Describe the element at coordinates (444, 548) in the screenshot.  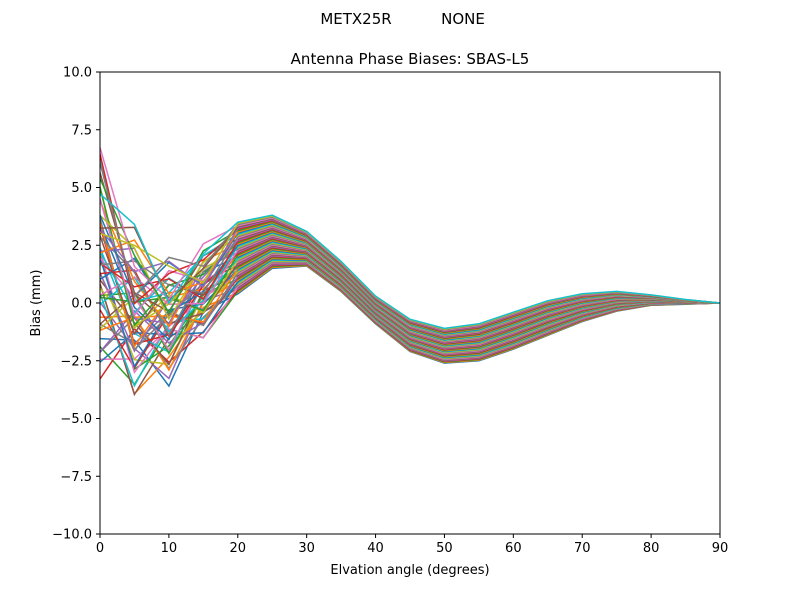
I see `x-tick-label: 50` at that location.